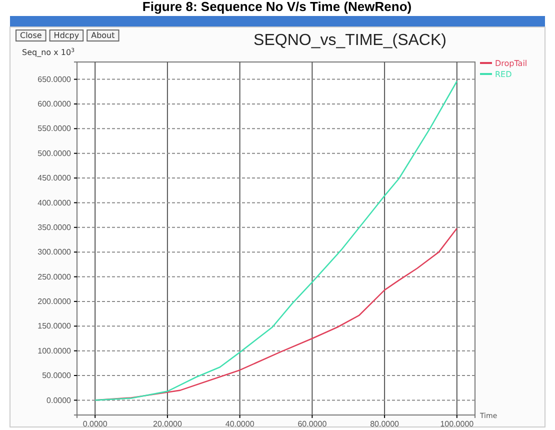 This screenshot has width=555, height=430. What do you see at coordinates (55, 129) in the screenshot?
I see `y-tick-label: 550.0000` at bounding box center [55, 129].